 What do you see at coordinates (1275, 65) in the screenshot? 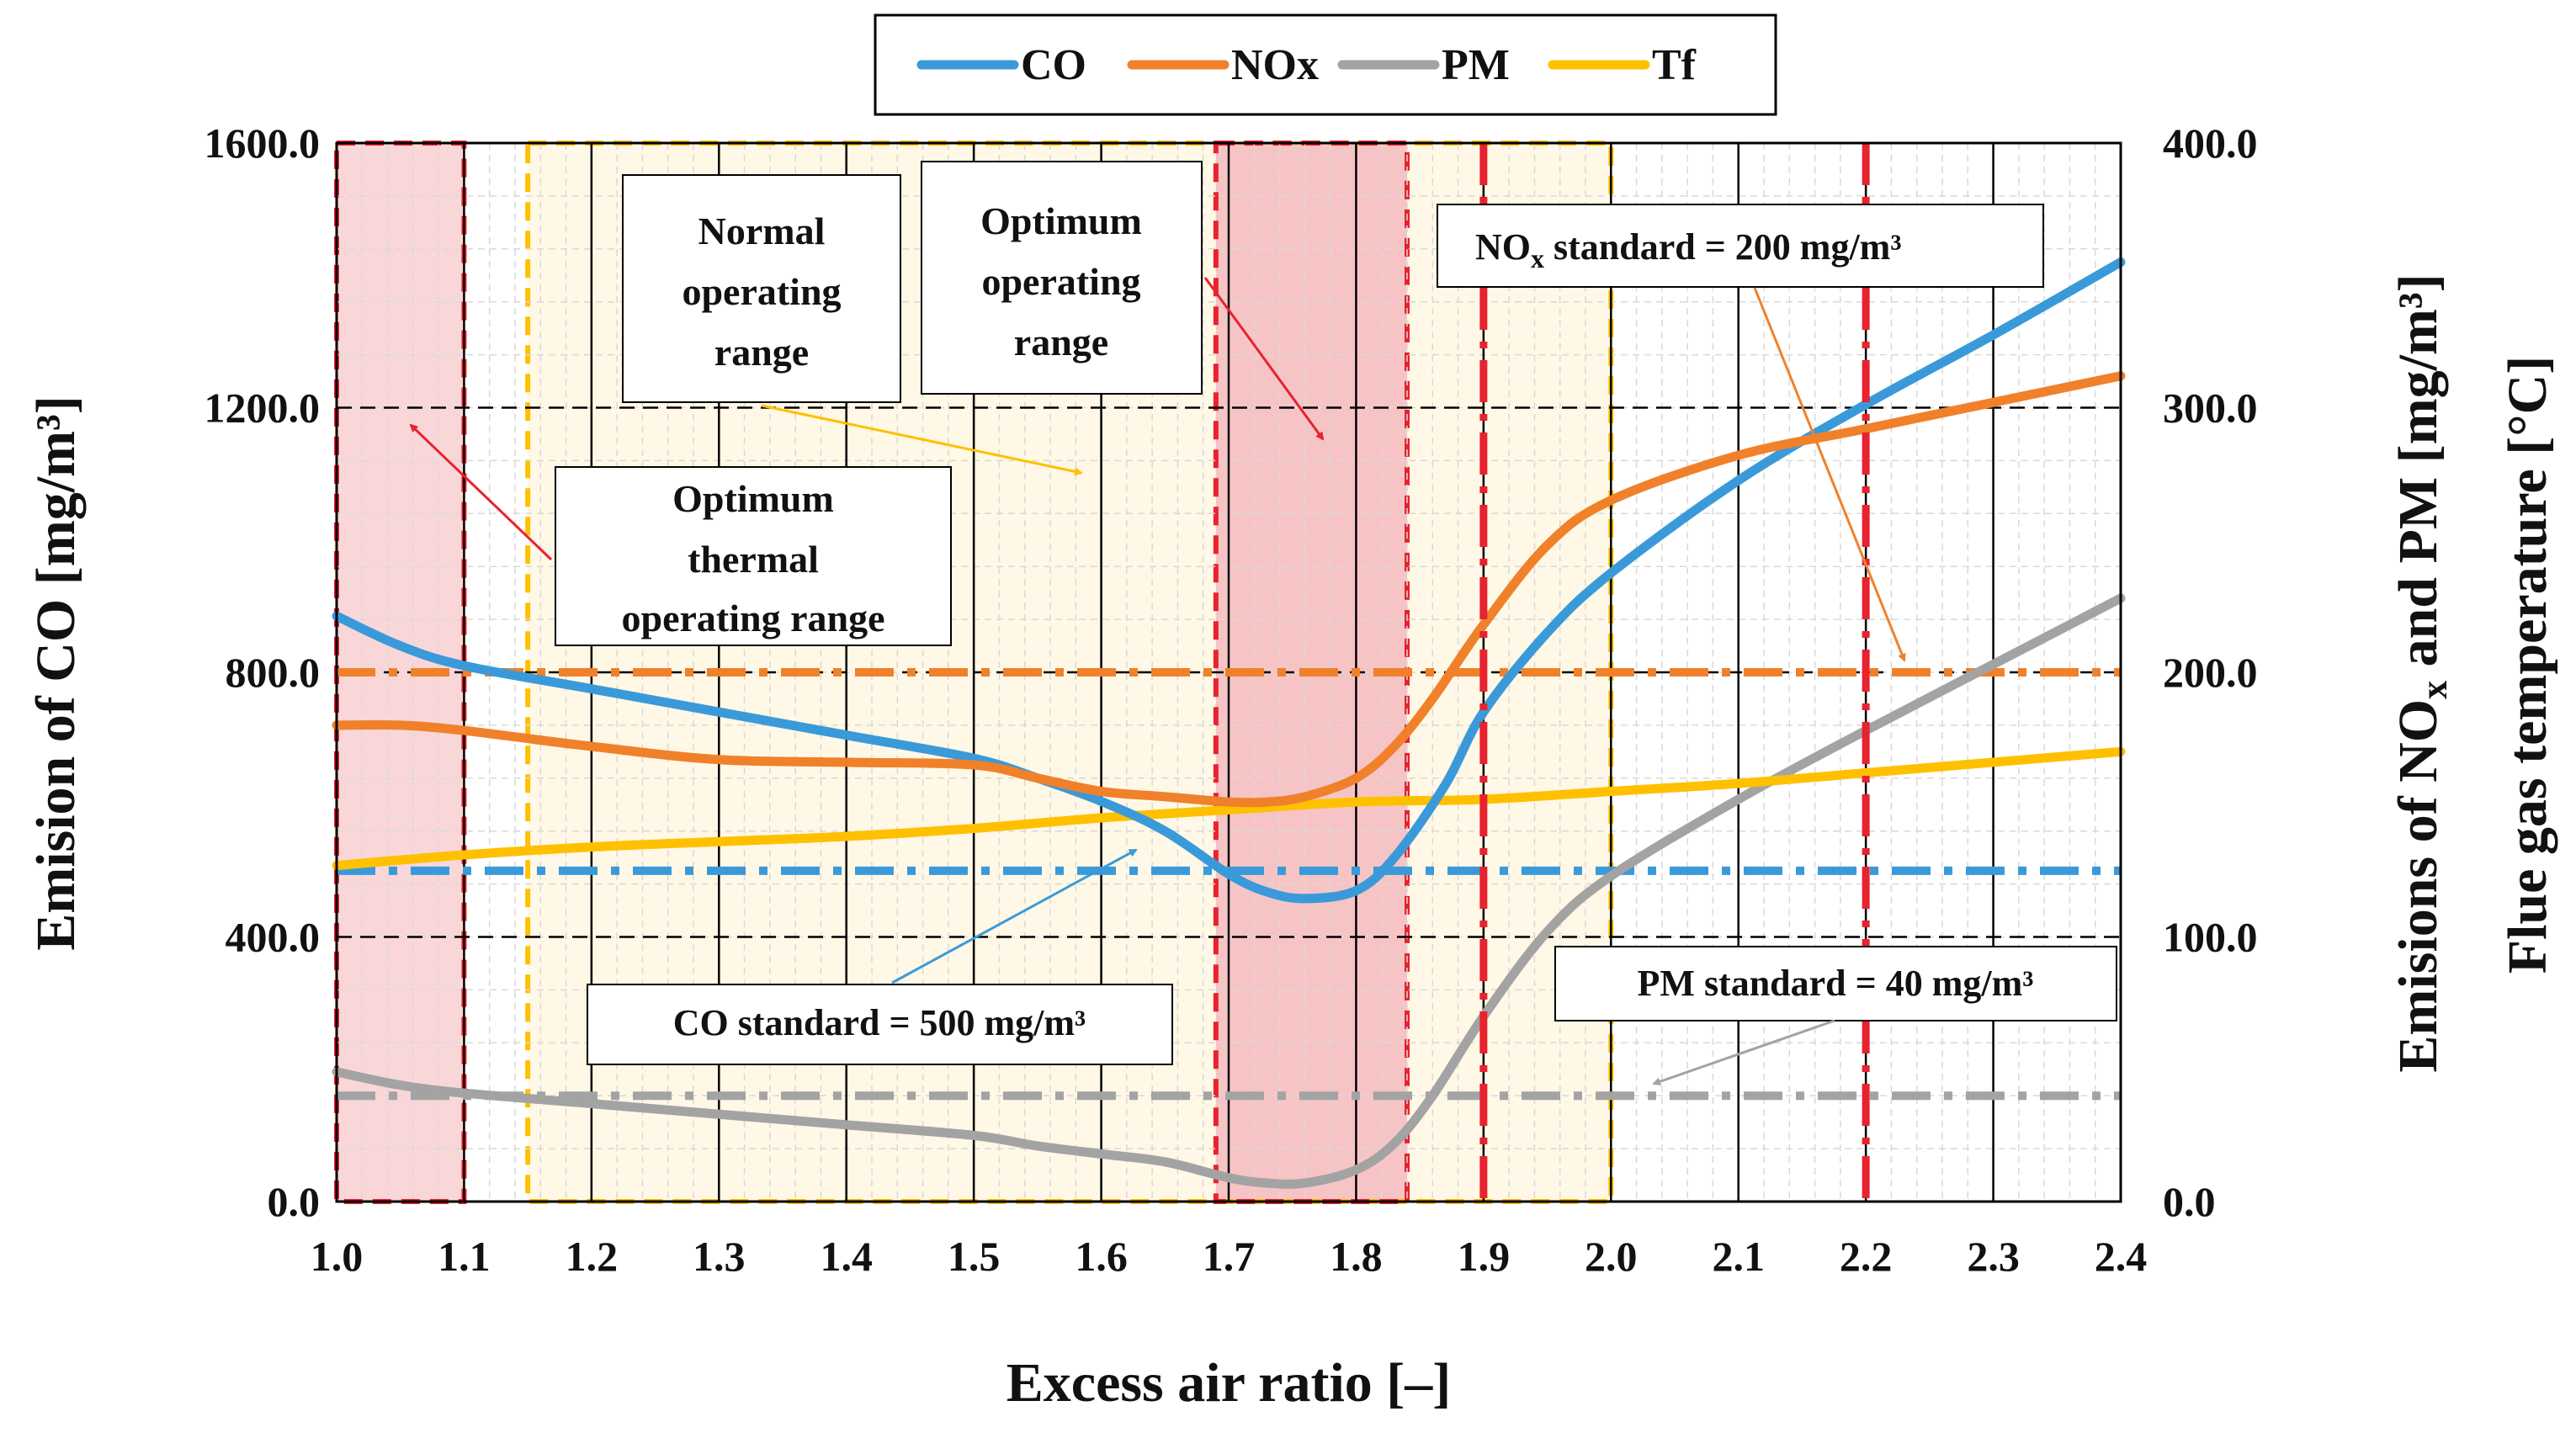
I see `legend-label-nox: NOx` at bounding box center [1275, 65].